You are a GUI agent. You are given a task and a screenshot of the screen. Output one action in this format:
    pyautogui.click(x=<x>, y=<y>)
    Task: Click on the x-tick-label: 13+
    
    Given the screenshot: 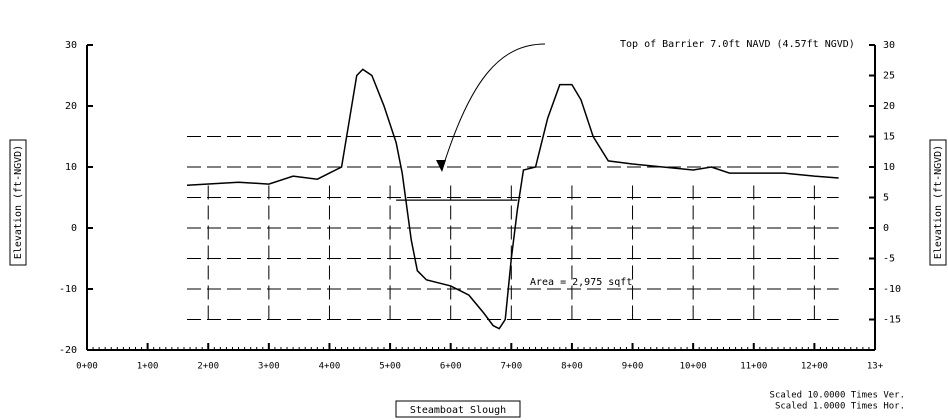 What is the action you would take?
    pyautogui.click(x=875, y=367)
    